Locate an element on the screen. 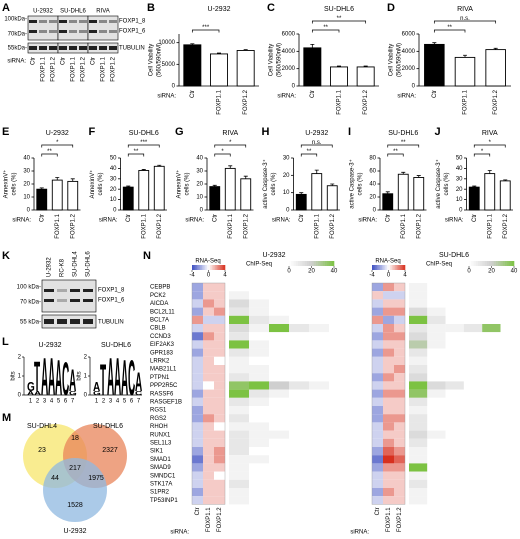  position-label: 7 is located at coordinates (73, 402).